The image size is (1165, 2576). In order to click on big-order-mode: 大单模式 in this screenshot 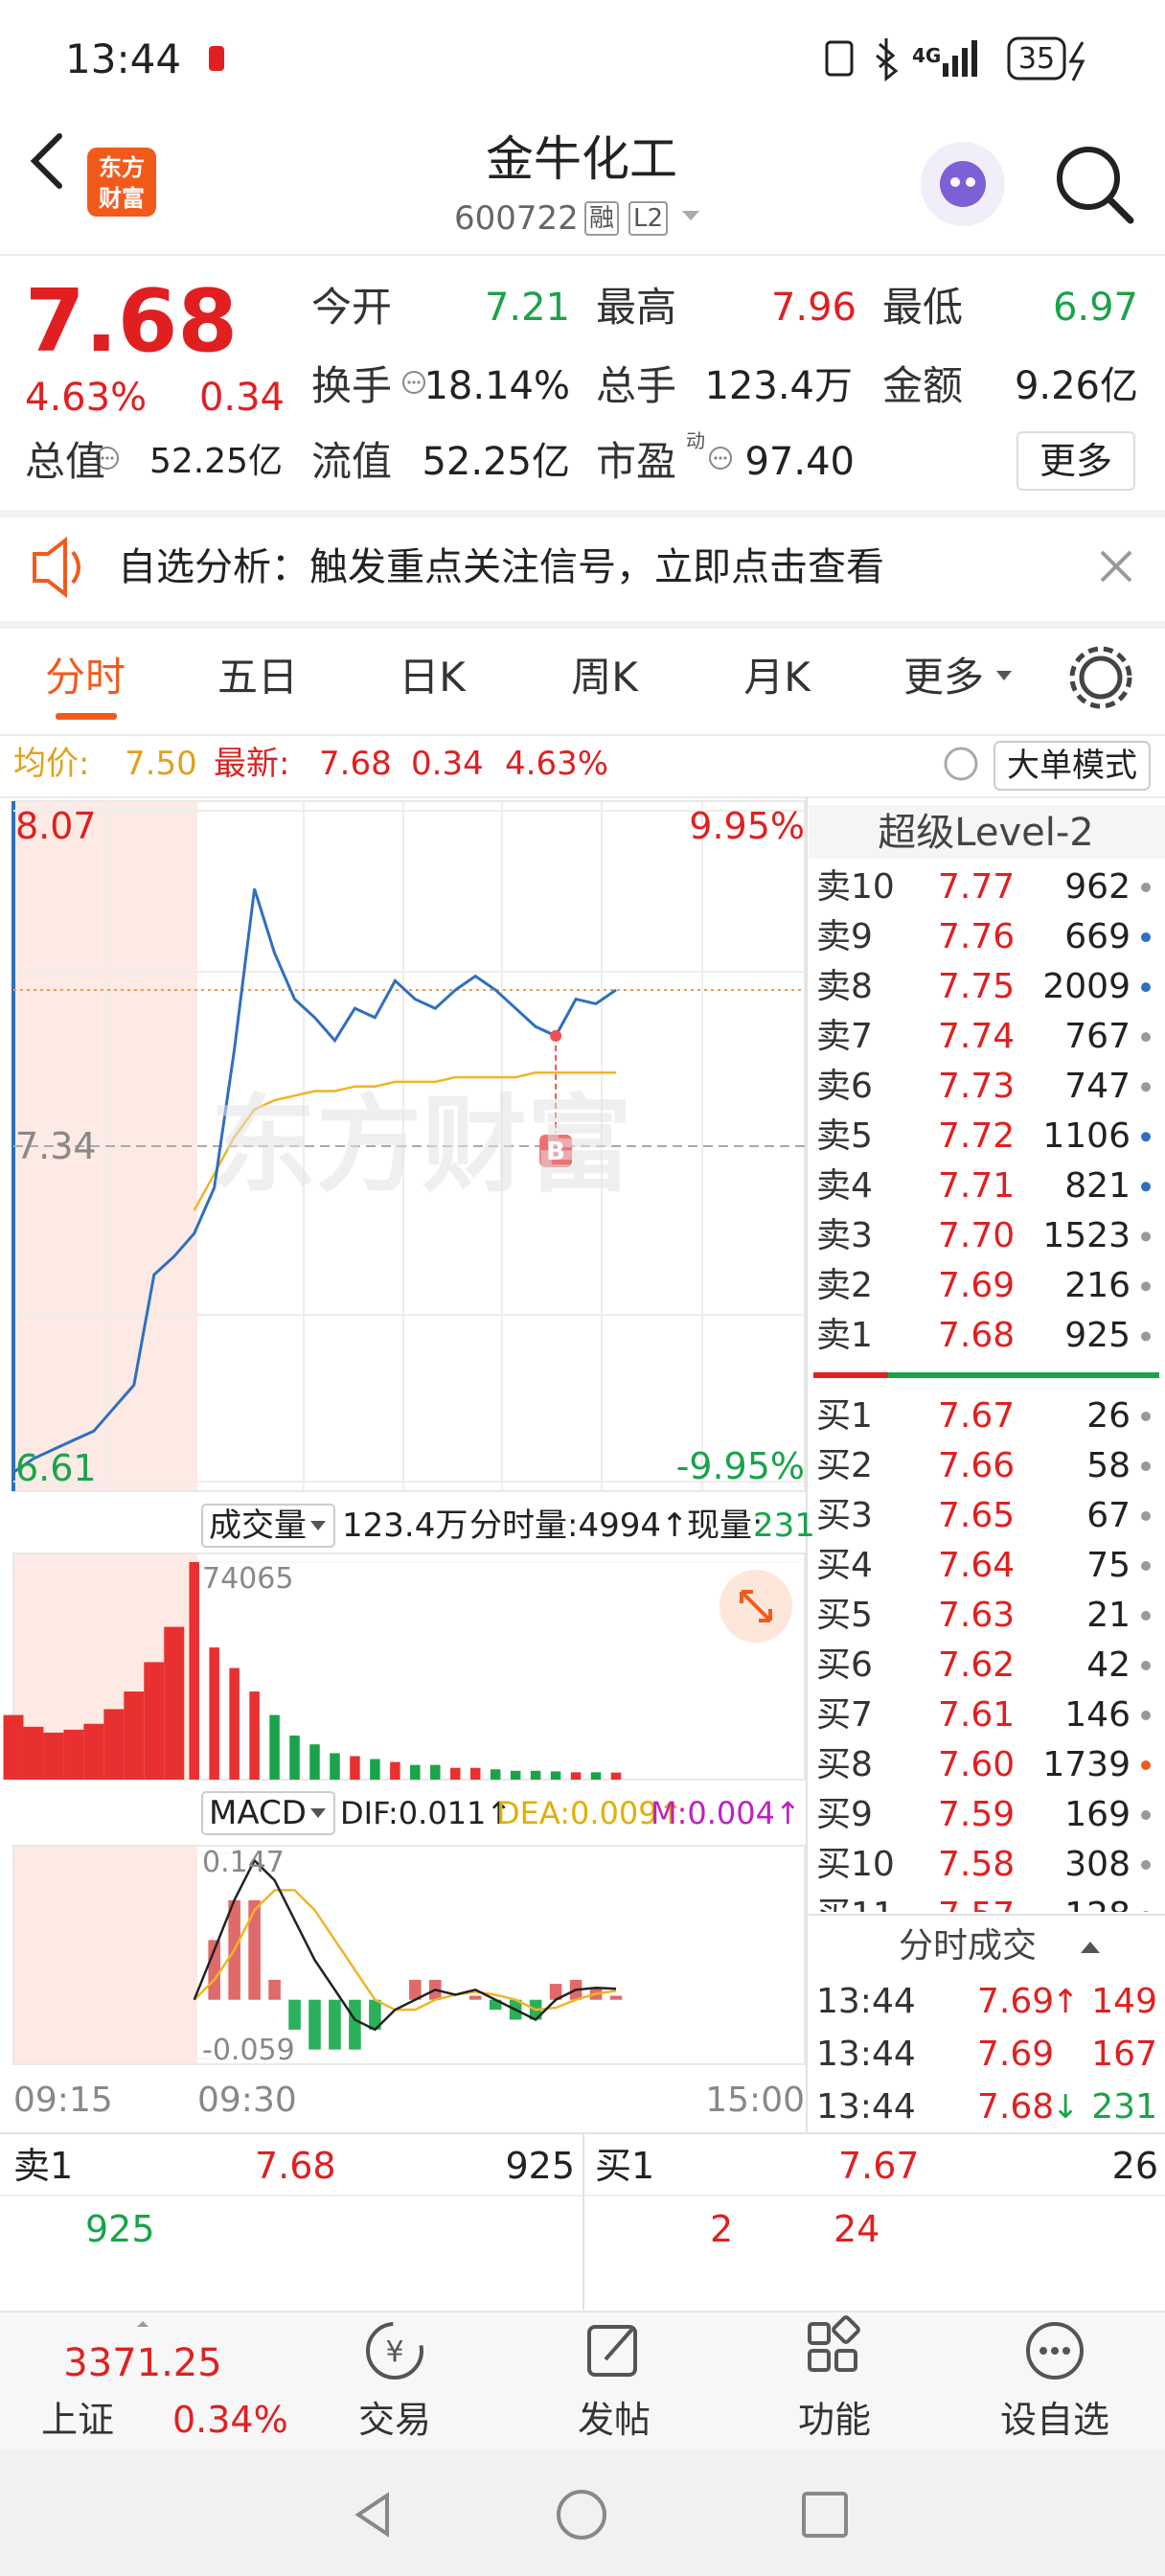, I will do `click(1072, 766)`.